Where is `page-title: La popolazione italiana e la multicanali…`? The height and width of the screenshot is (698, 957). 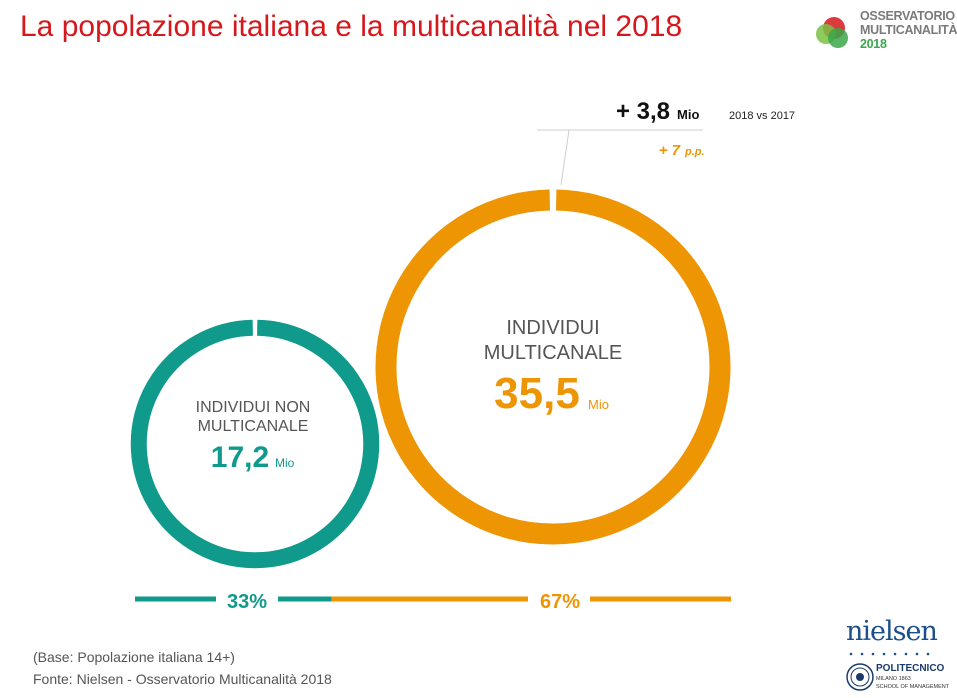
page-title: La popolazione italiana e la multicanali… is located at coordinates (351, 26).